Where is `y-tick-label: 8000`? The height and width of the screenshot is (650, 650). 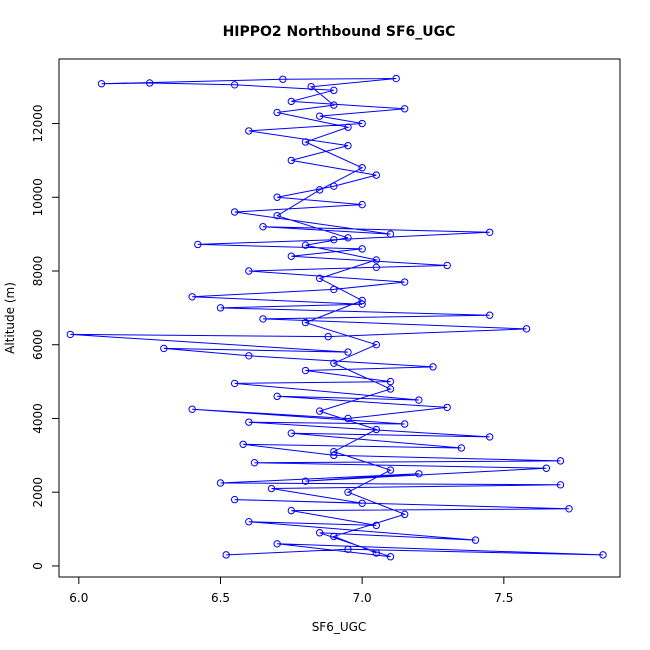
y-tick-label: 8000 is located at coordinates (38, 271).